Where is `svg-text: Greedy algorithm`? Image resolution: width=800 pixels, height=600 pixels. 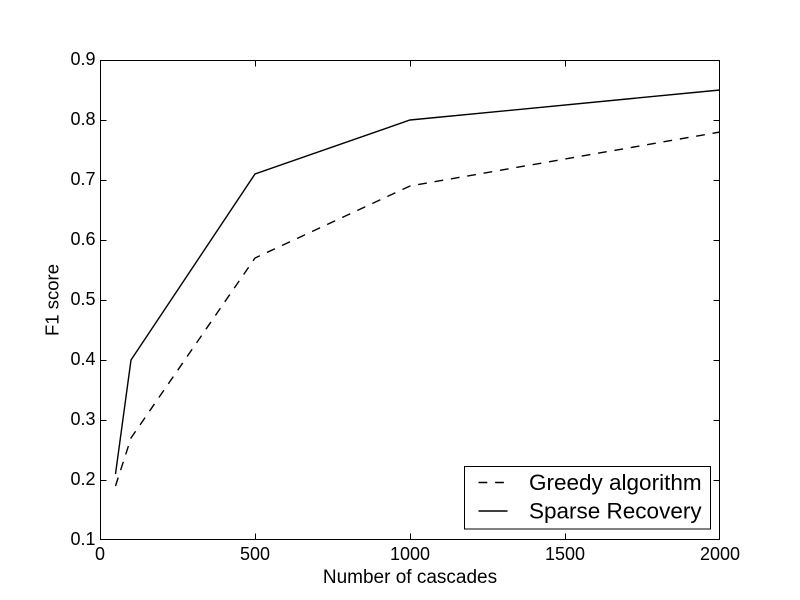
svg-text: Greedy algorithm is located at coordinates (615, 482).